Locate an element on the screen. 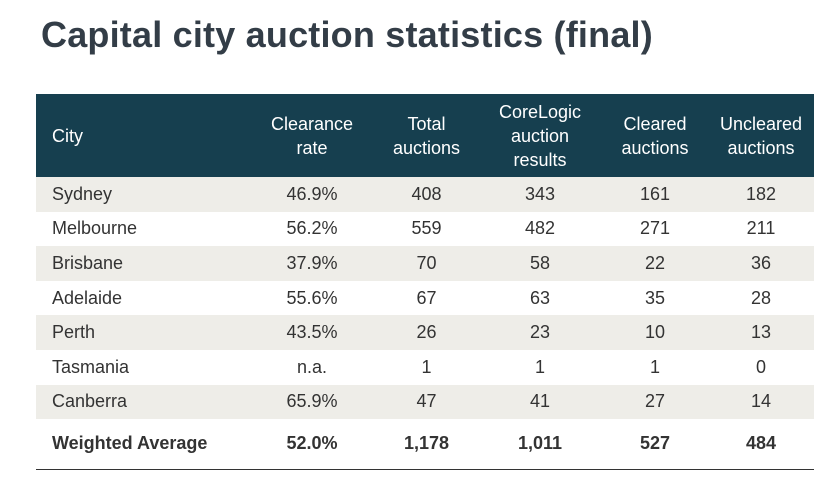  total-auctions-cell: 70 is located at coordinates (426, 262).